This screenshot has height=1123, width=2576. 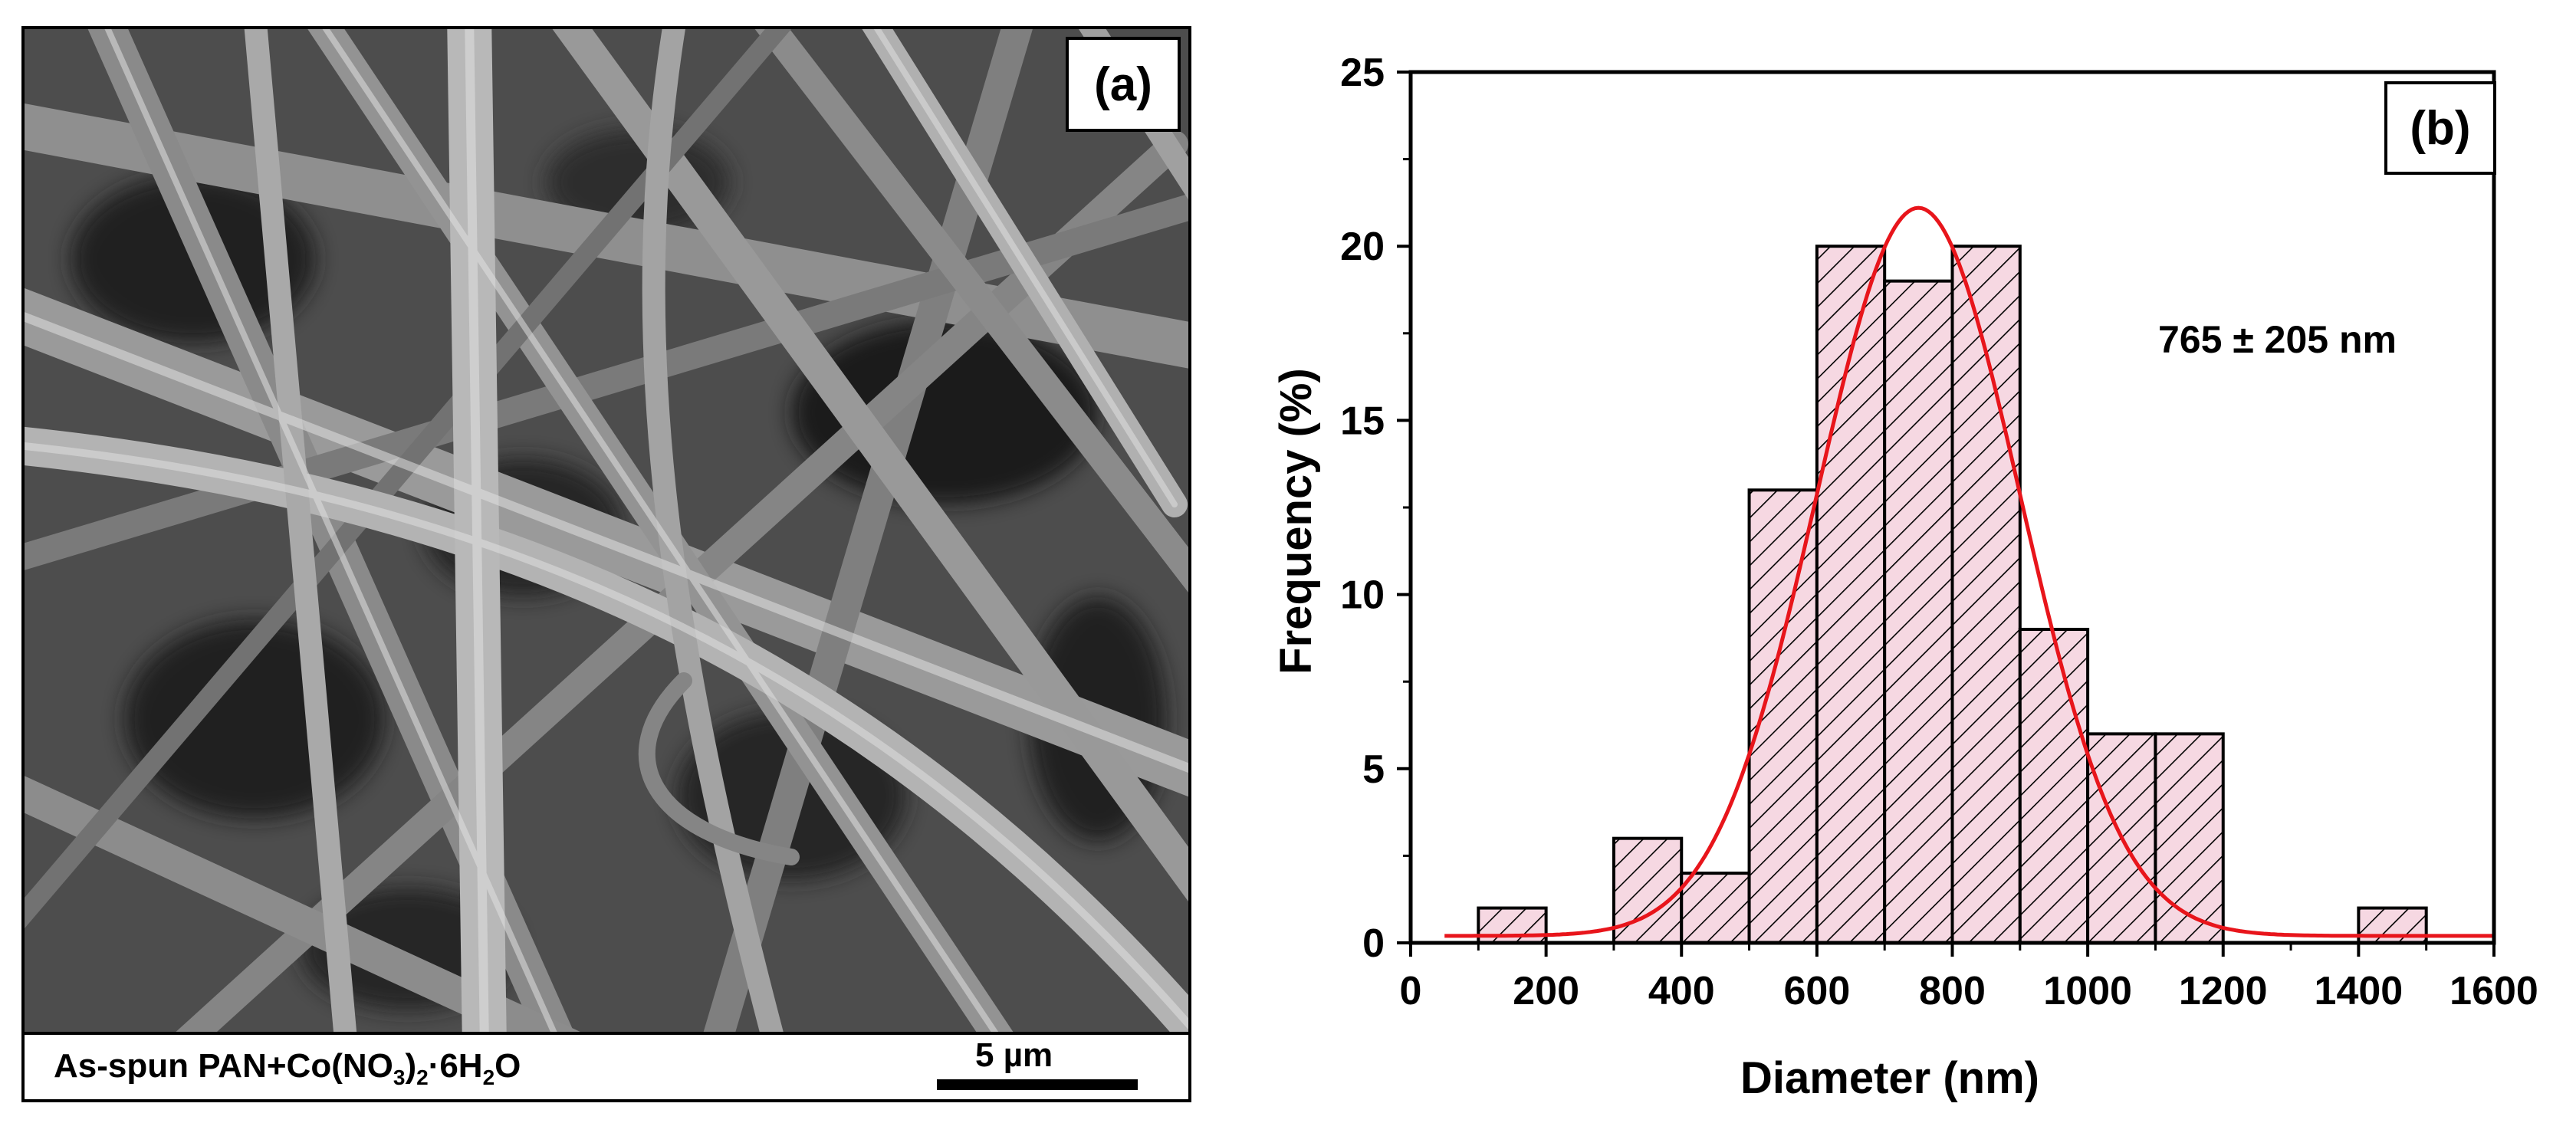 I want to click on x-tick-label: 0, so click(x=1411, y=991).